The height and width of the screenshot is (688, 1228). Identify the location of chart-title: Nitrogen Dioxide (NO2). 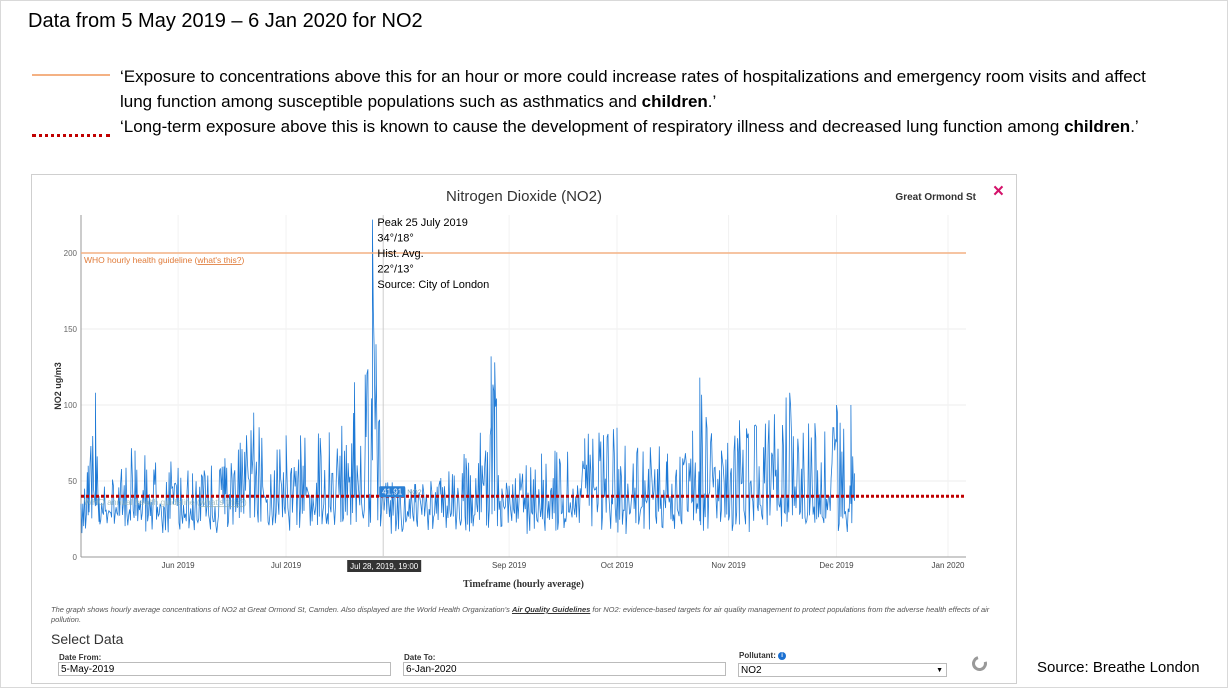
(524, 196).